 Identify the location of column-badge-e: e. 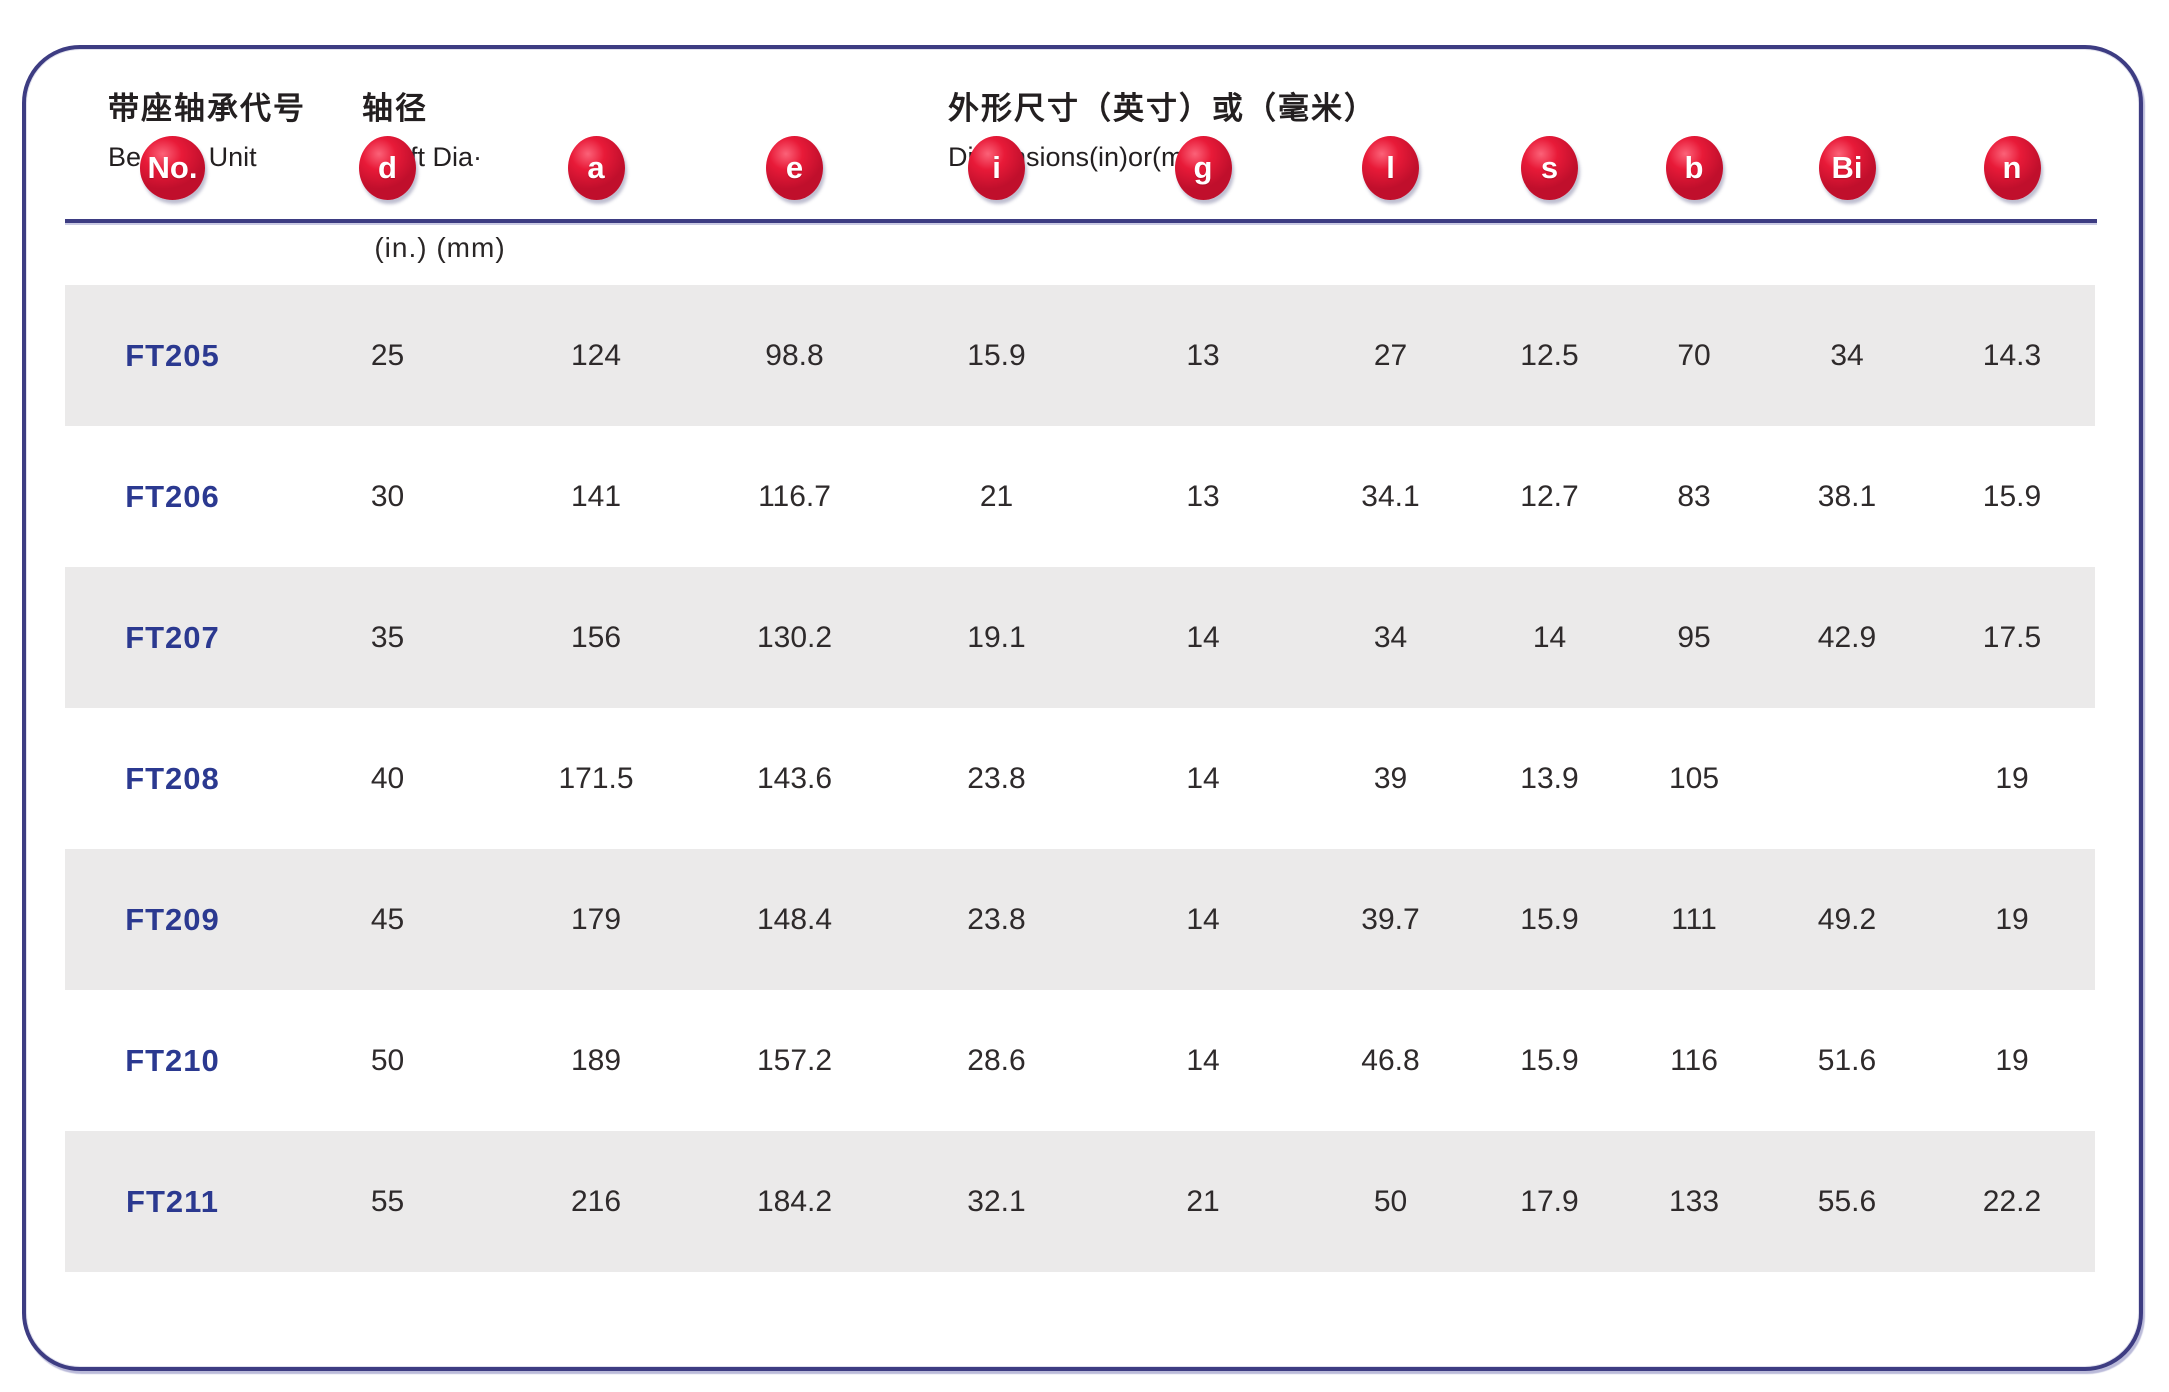
(794, 168).